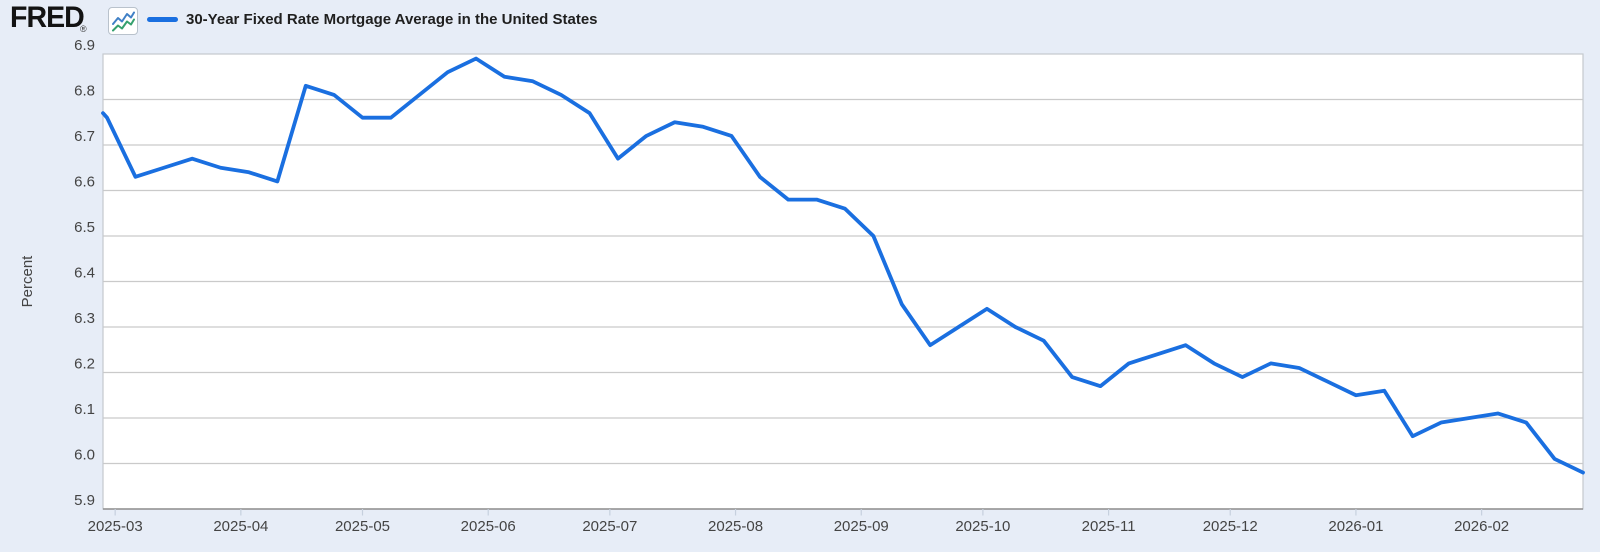  Describe the element at coordinates (84, 182) in the screenshot. I see `y-axis-label: 6.6` at that location.